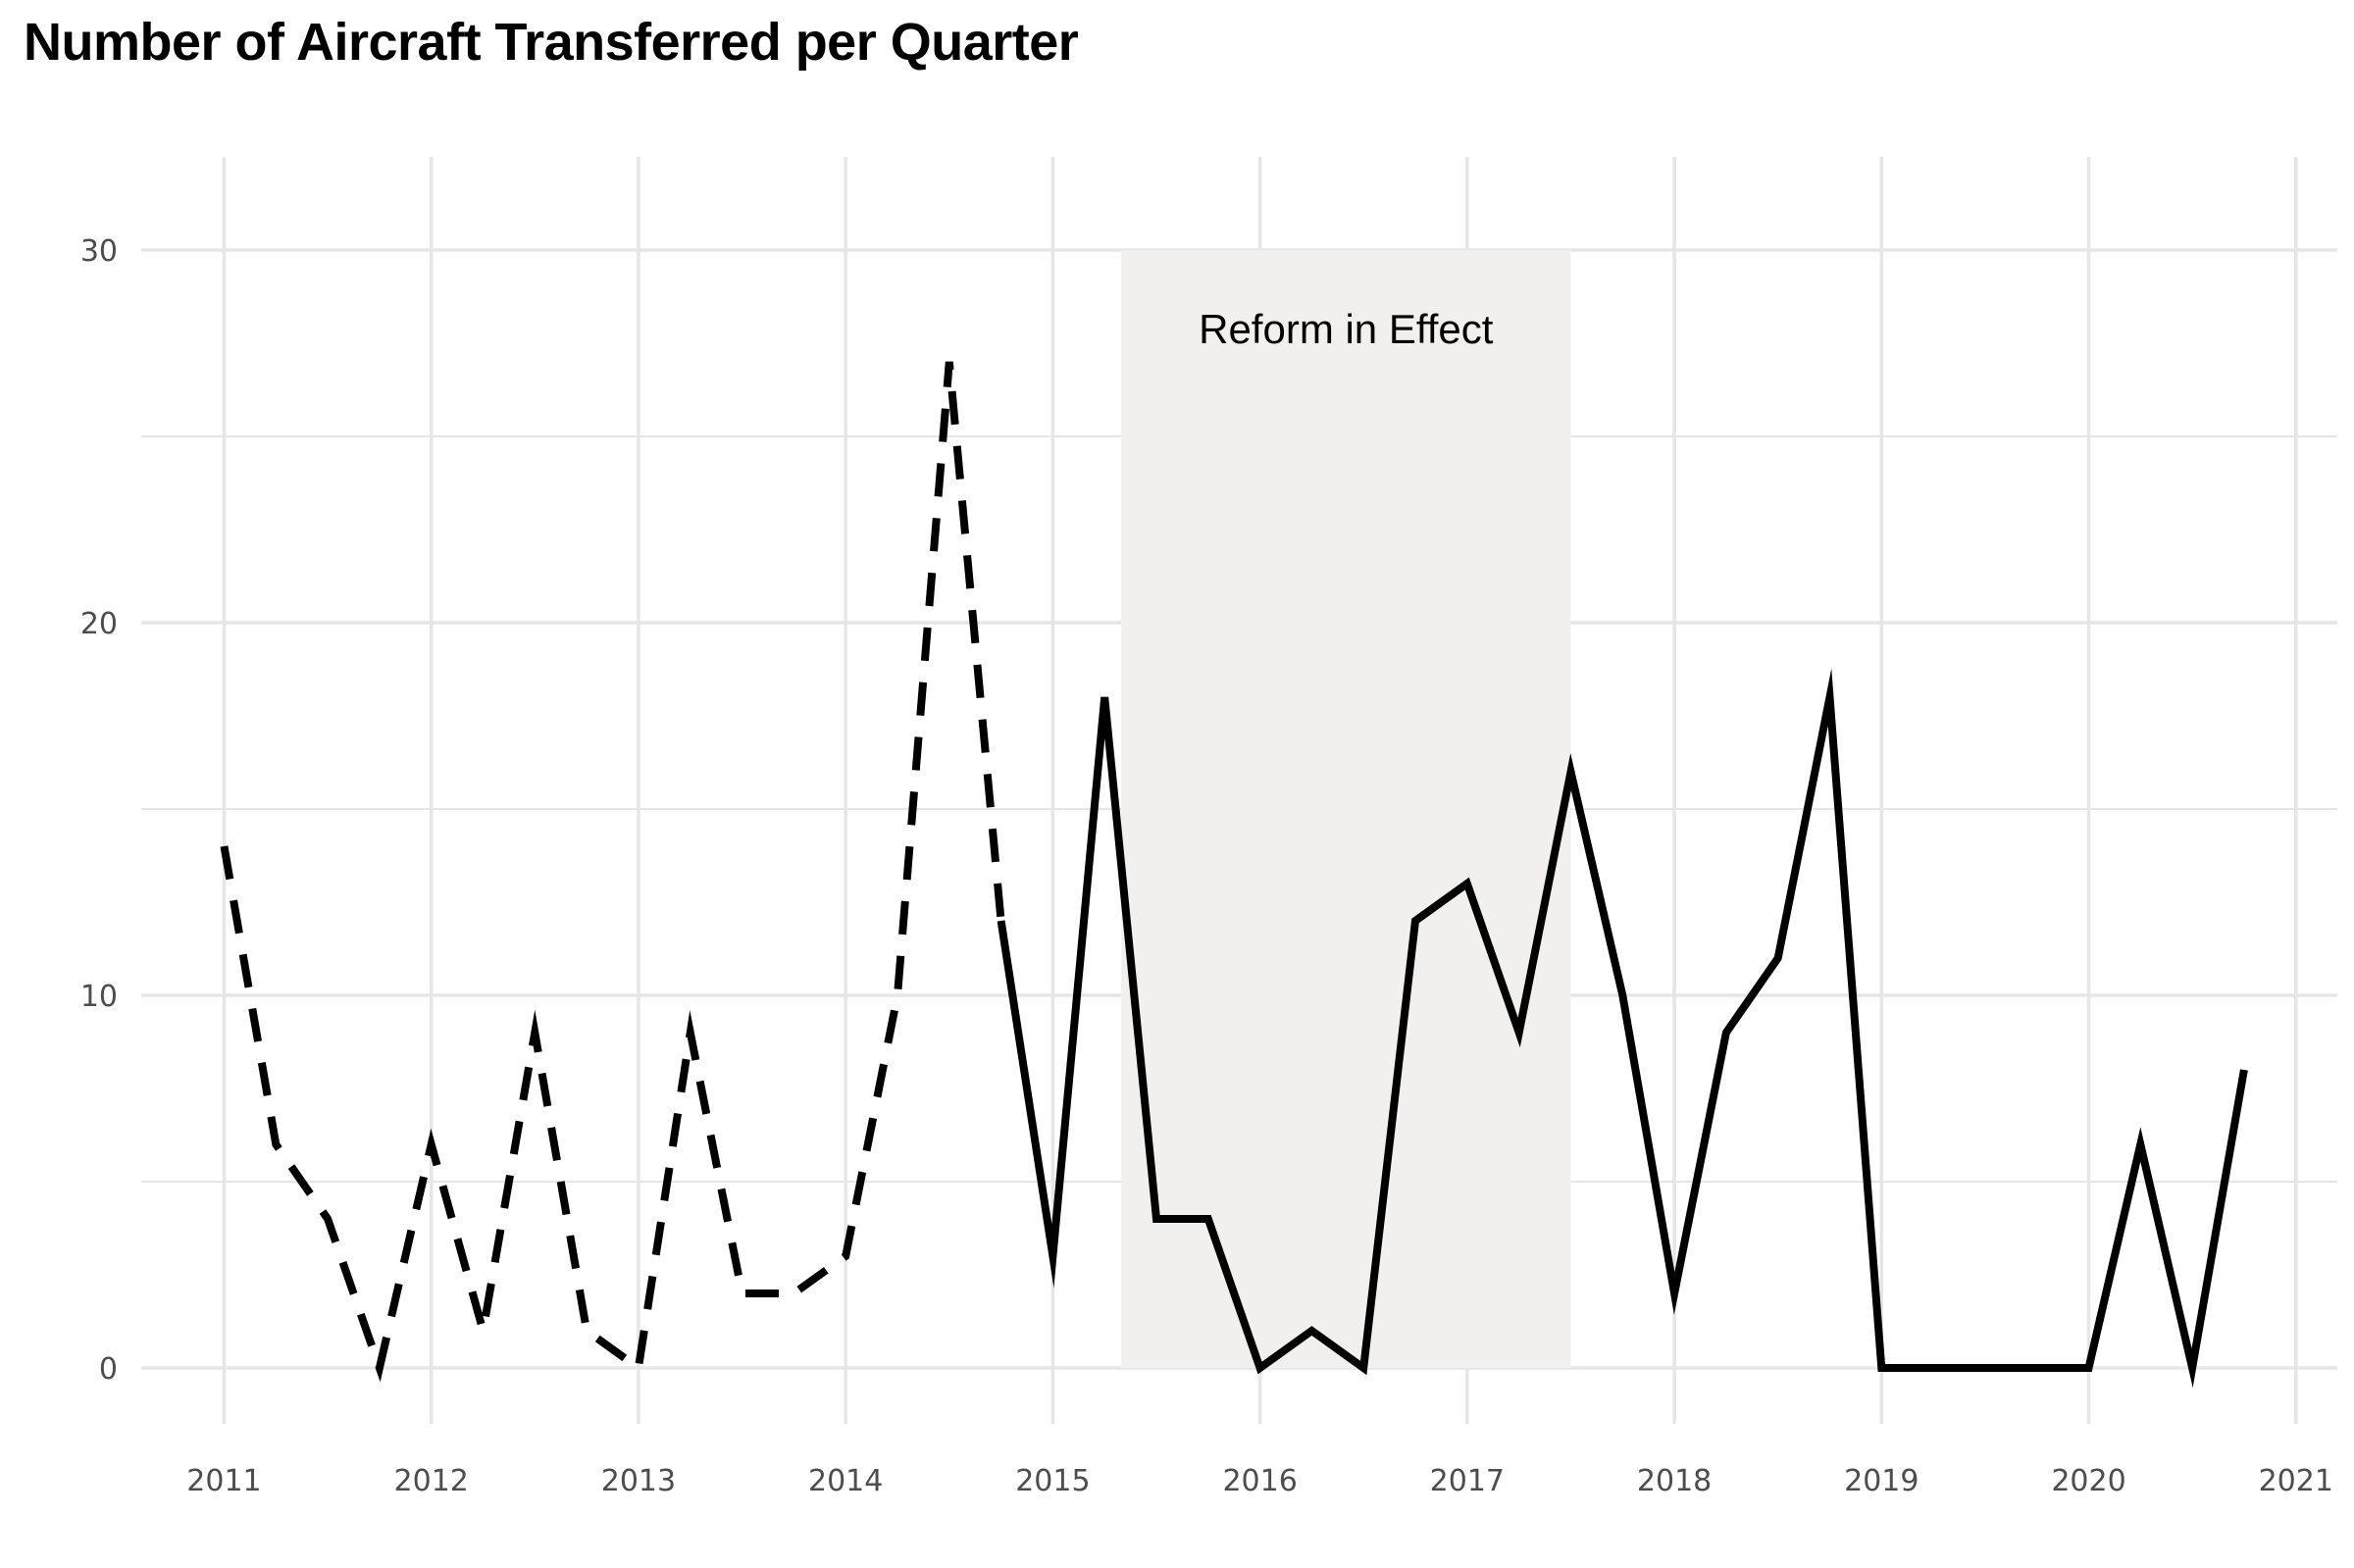 The width and height of the screenshot is (2354, 1568). I want to click on y-tick-label: 0, so click(108, 1369).